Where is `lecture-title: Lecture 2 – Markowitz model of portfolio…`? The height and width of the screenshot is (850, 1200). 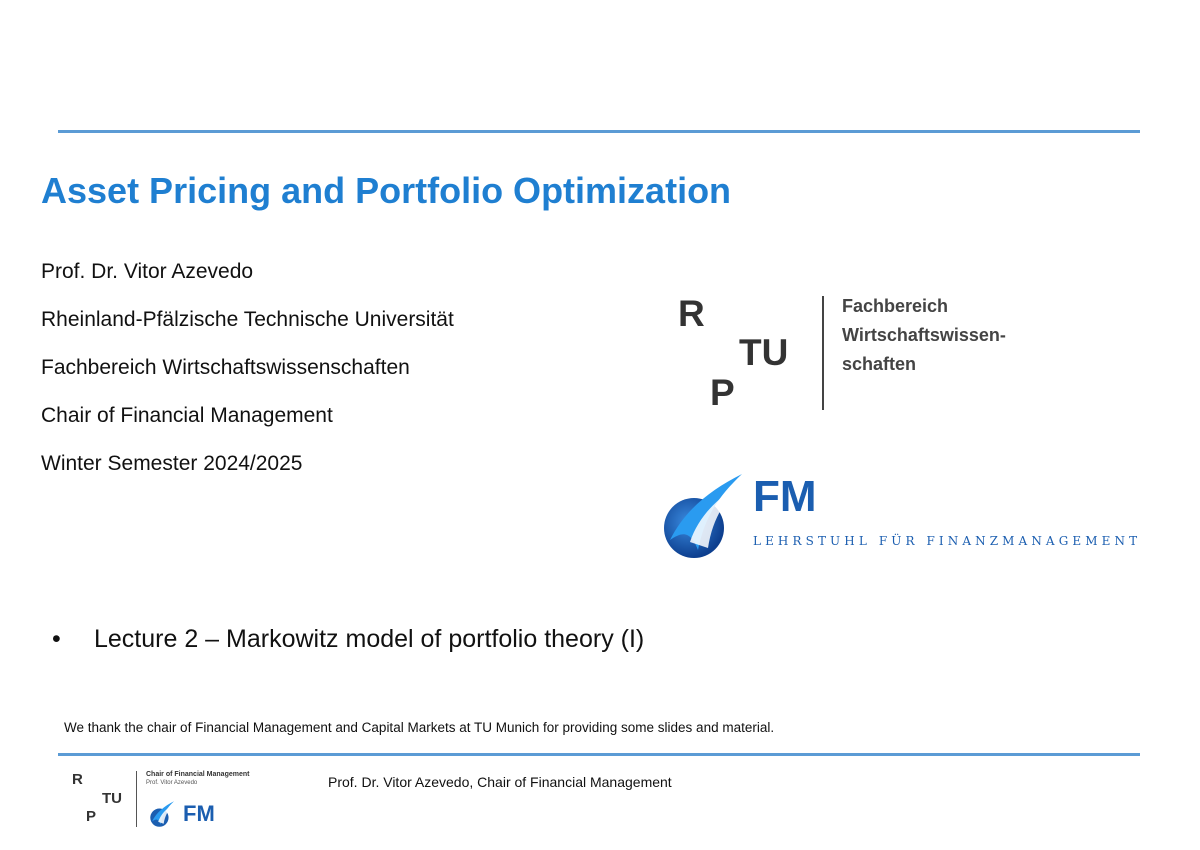 lecture-title: Lecture 2 – Markowitz model of portfolio… is located at coordinates (369, 639).